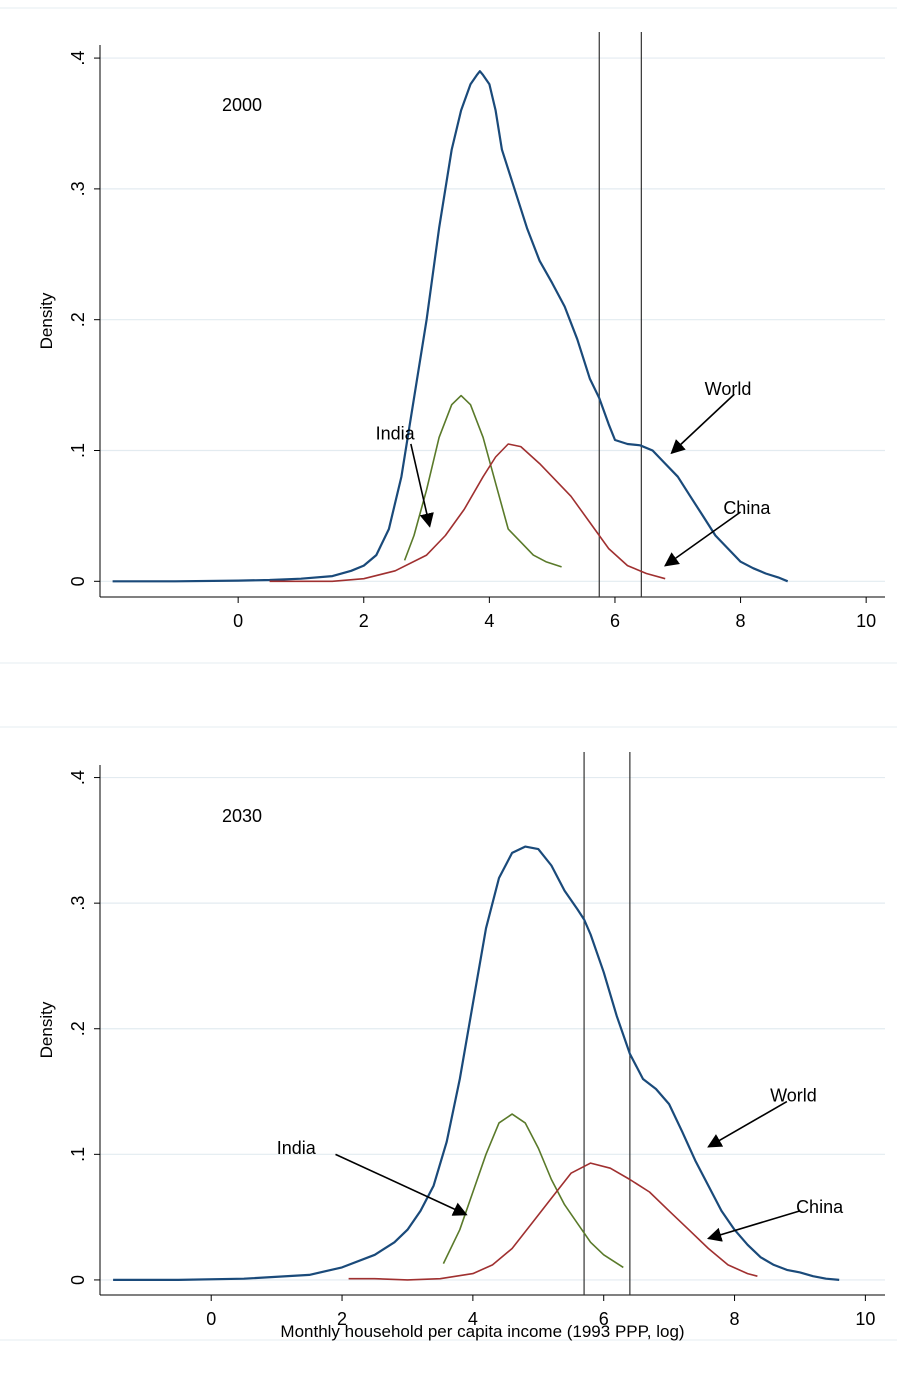 The width and height of the screenshot is (897, 1374). Describe the element at coordinates (242, 105) in the screenshot. I see `panel-label: 2000` at that location.